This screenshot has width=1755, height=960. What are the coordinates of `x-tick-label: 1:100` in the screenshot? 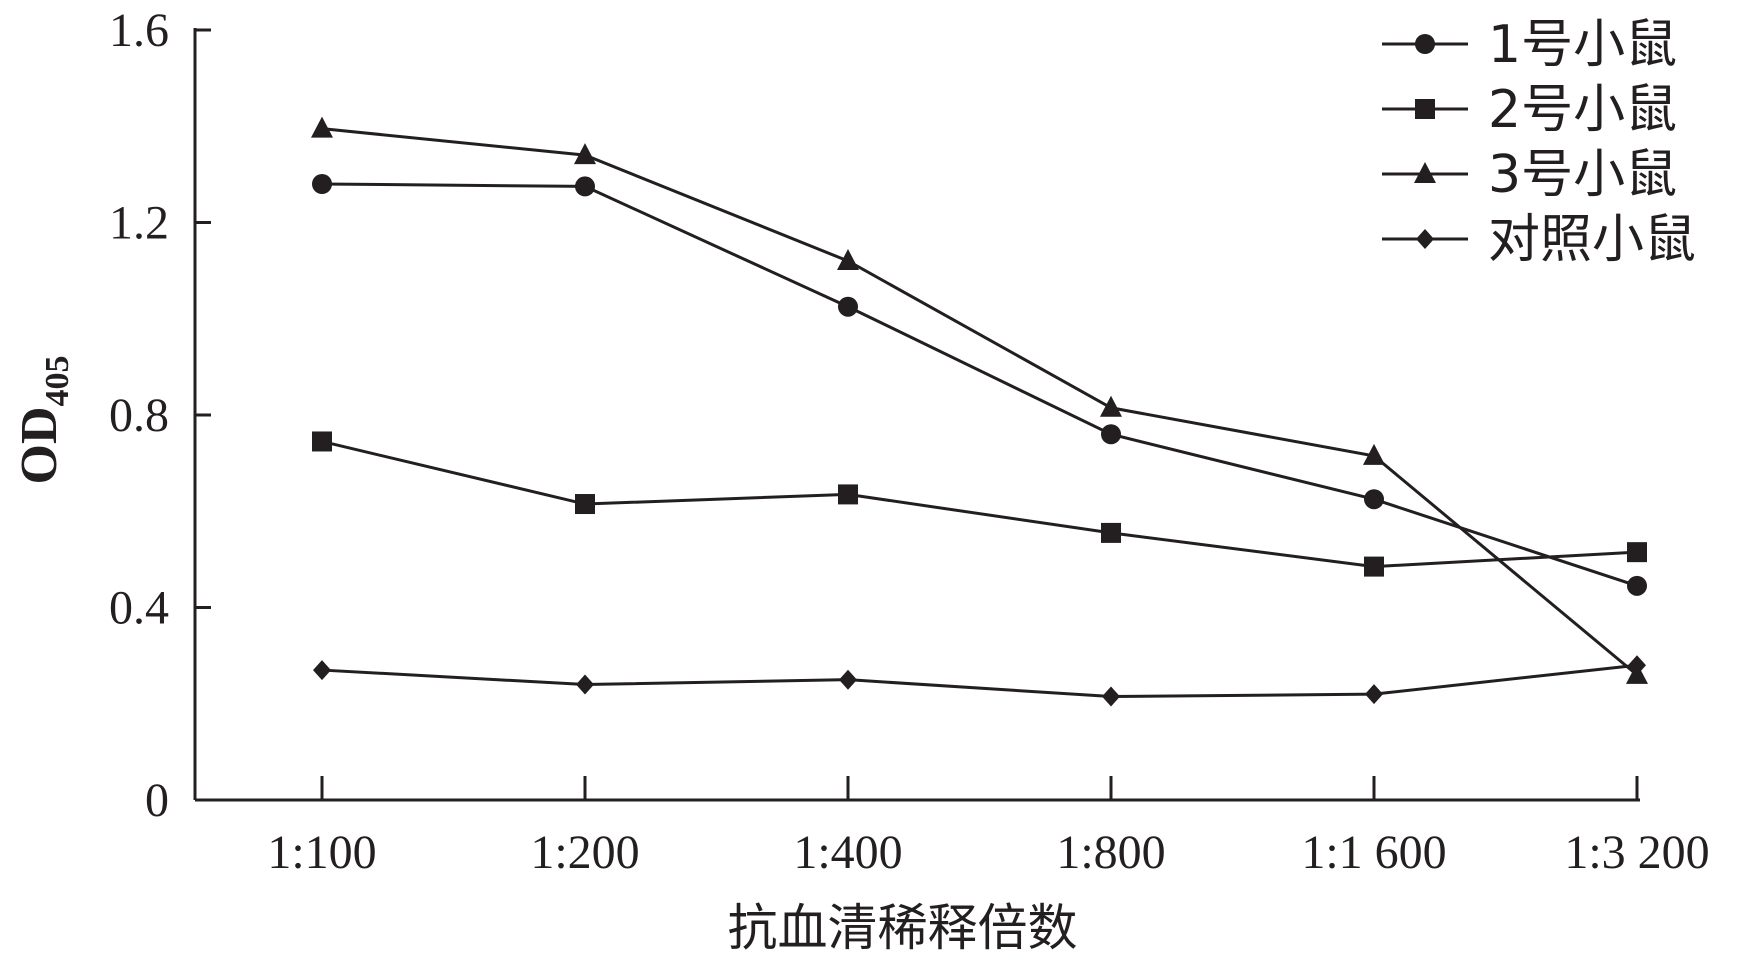 It's located at (321, 852).